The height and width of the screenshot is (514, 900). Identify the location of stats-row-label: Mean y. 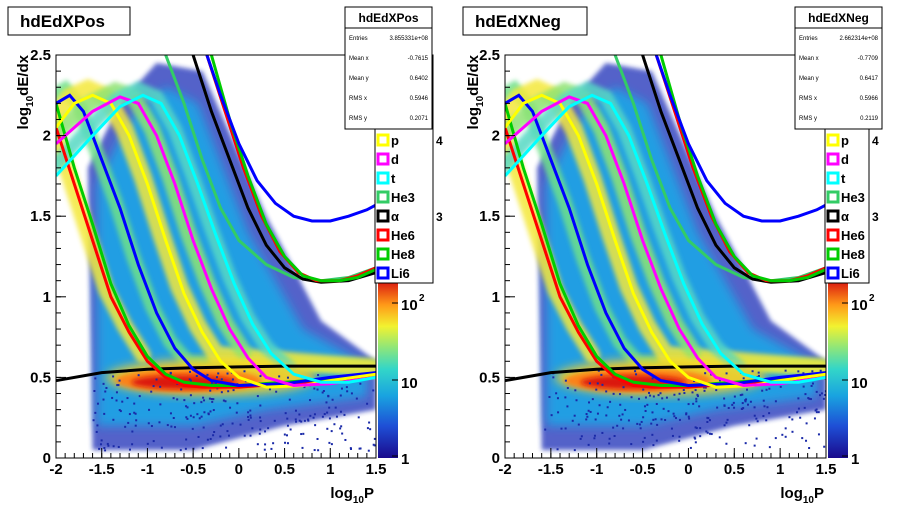
(809, 79).